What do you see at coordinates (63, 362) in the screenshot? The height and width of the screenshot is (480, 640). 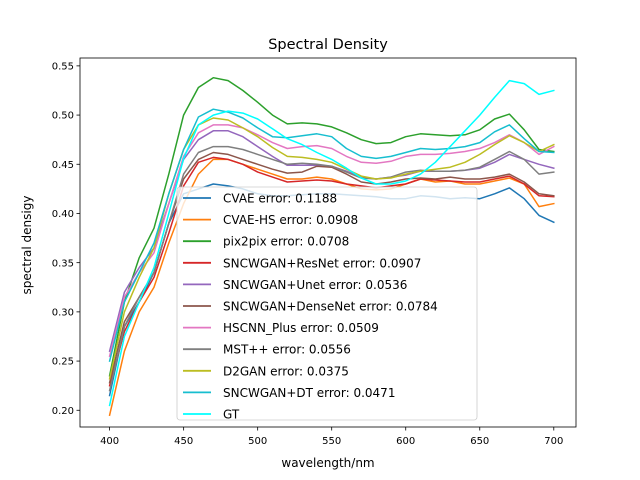 I see `y-tick-label: 0.25` at bounding box center [63, 362].